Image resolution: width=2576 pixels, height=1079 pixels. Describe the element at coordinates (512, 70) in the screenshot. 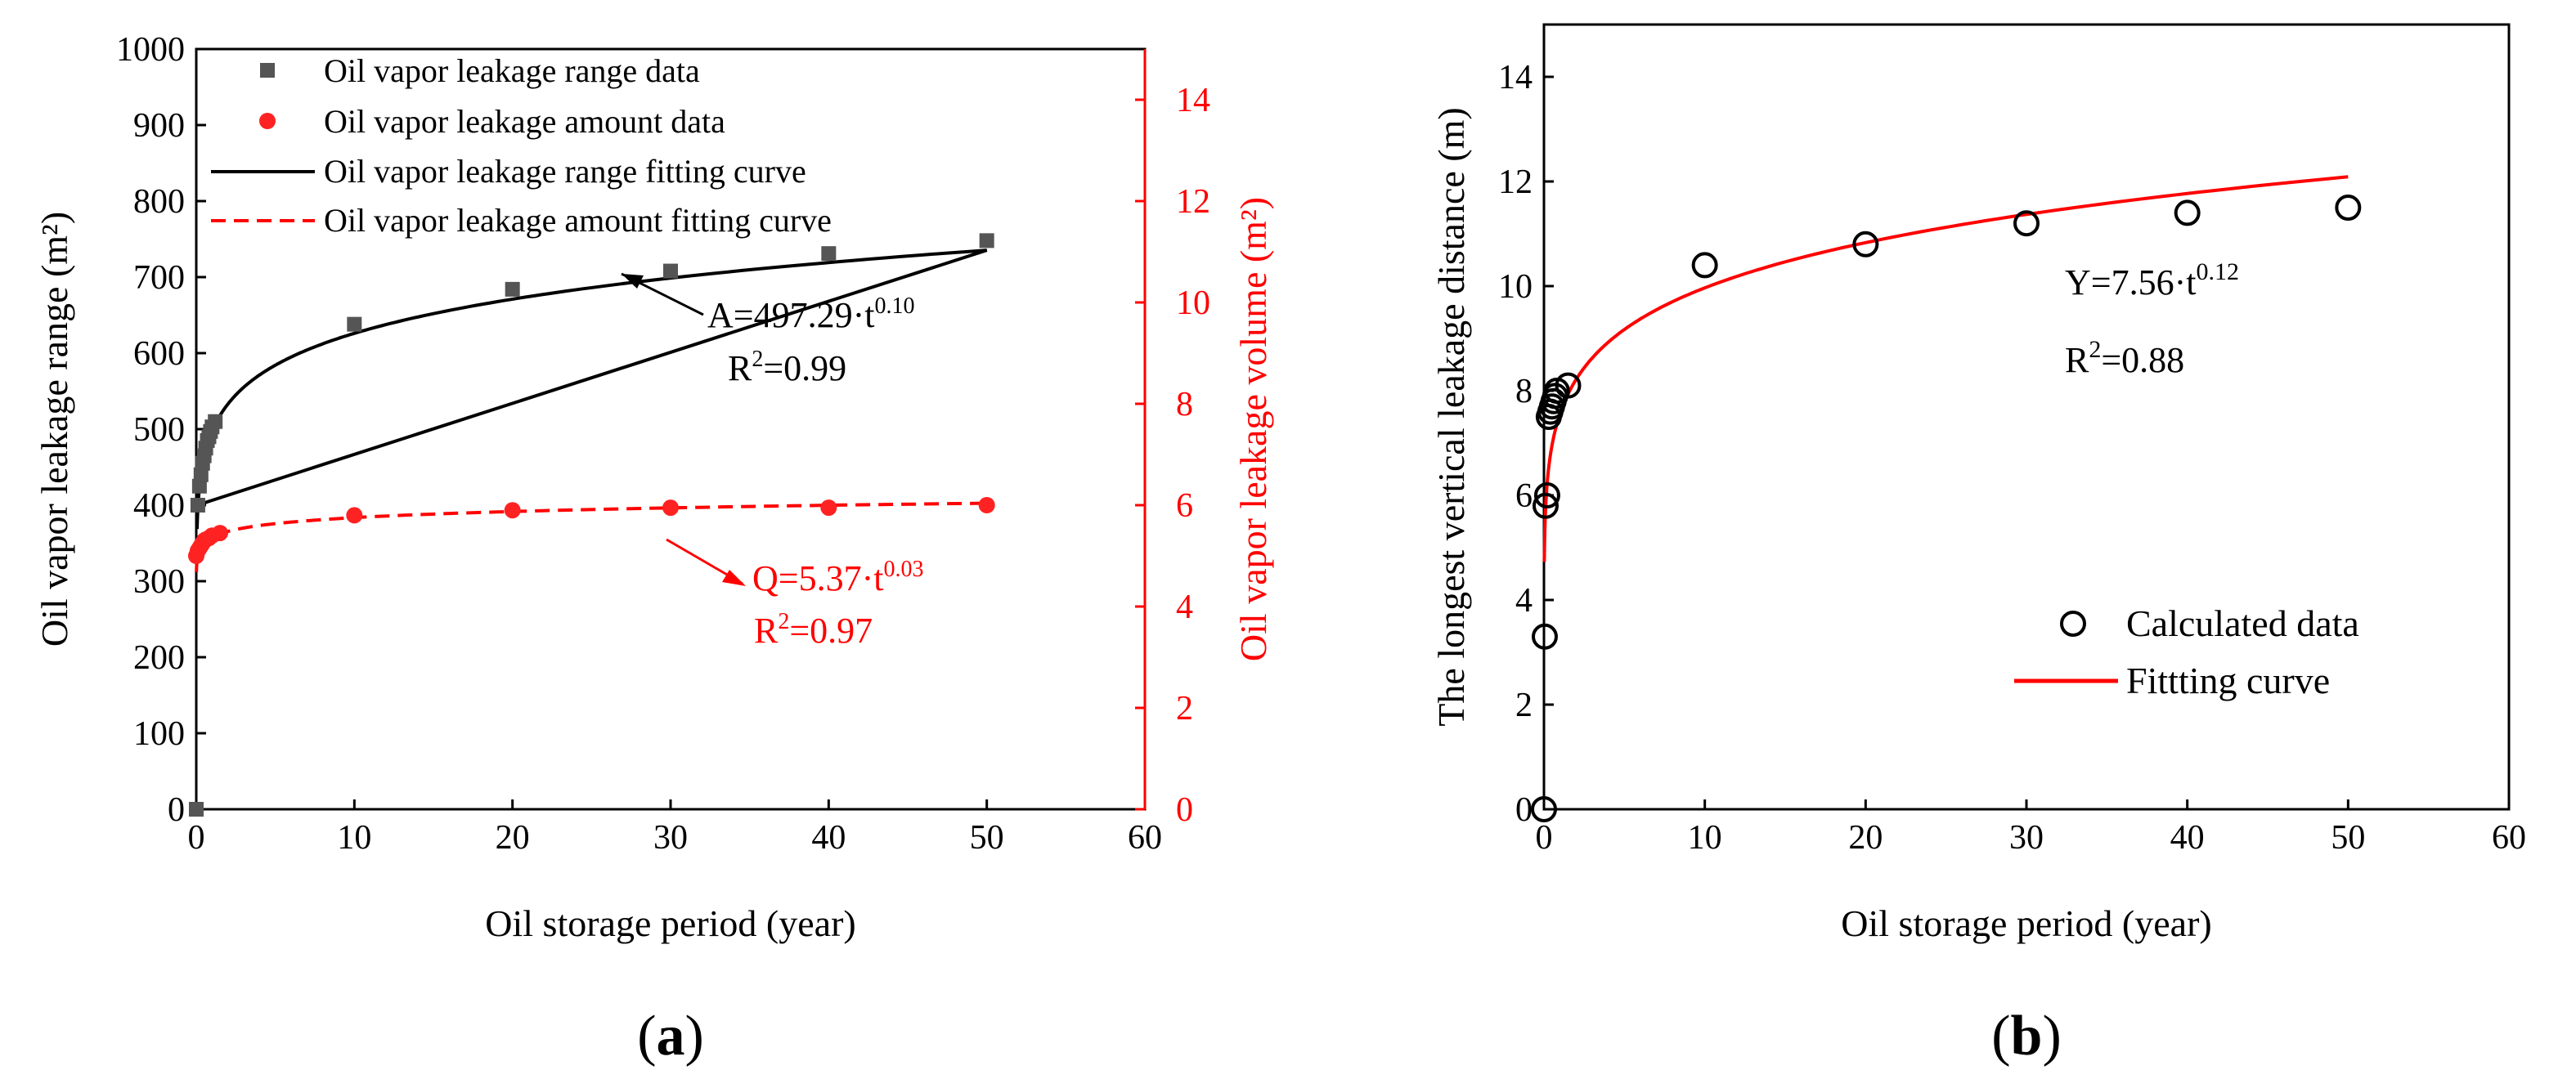

I see `panel-a-legend-entry-1: Oil vapor leakage range data` at that location.